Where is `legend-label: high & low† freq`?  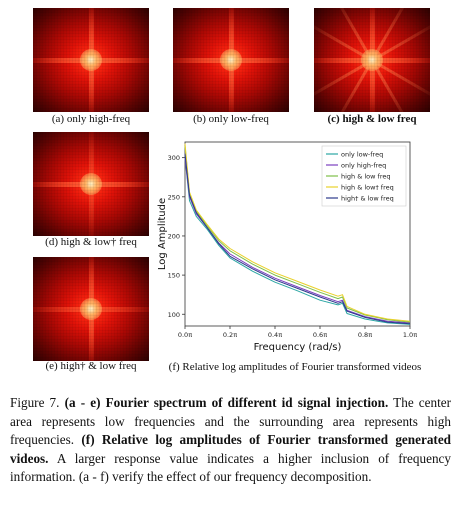 legend-label: high & low† freq is located at coordinates (367, 187).